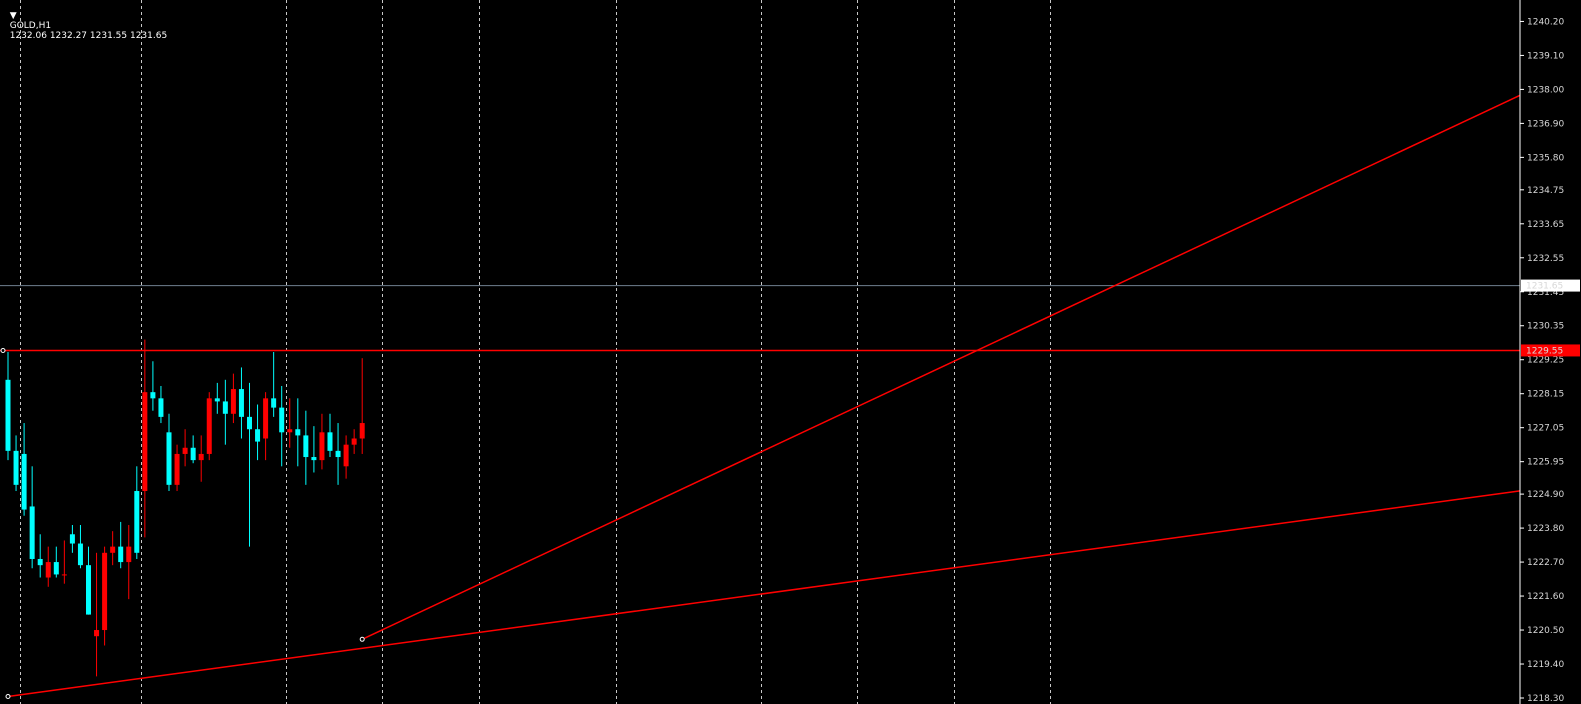 Image resolution: width=1581 pixels, height=704 pixels. I want to click on y-tick-label: 1219.40, so click(1545, 665).